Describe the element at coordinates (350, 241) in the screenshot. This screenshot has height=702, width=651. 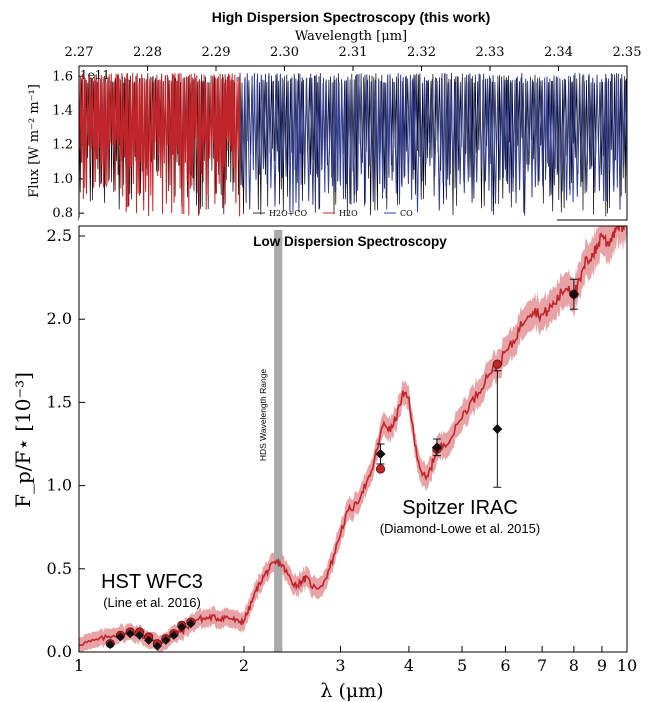
I see `bottom-title: Low Dispersion Spectroscopy` at that location.